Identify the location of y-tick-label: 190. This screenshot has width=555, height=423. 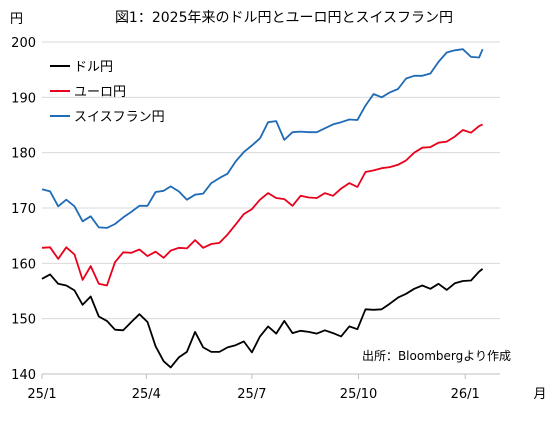
(23, 98).